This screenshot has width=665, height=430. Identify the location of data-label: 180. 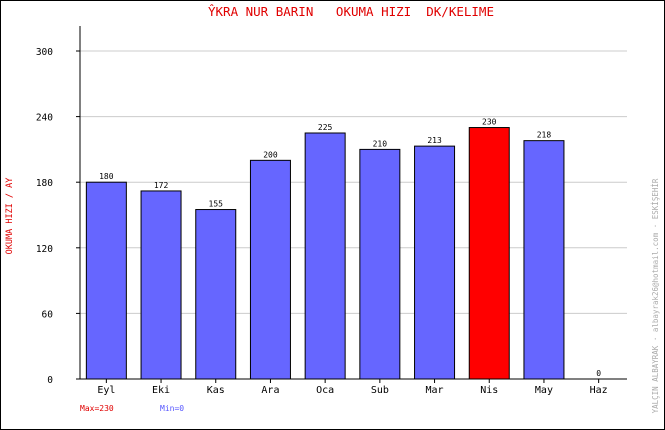
(106, 176).